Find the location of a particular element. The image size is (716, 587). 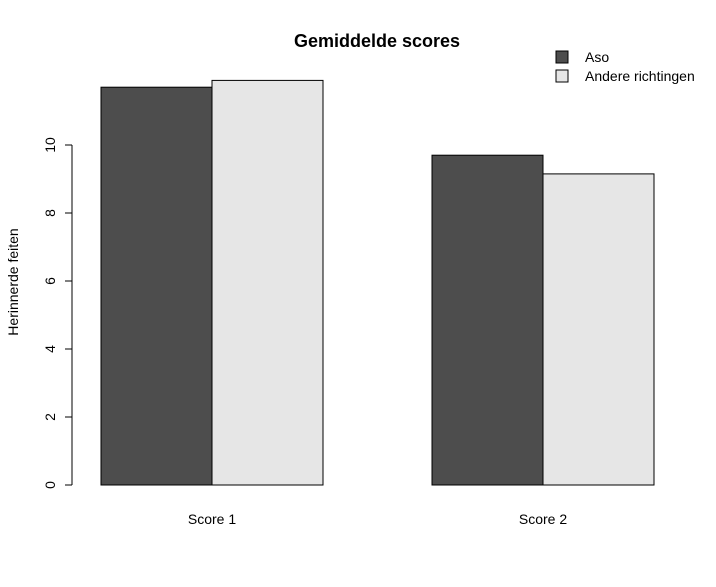

y-tick-label: 8 is located at coordinates (50, 213).